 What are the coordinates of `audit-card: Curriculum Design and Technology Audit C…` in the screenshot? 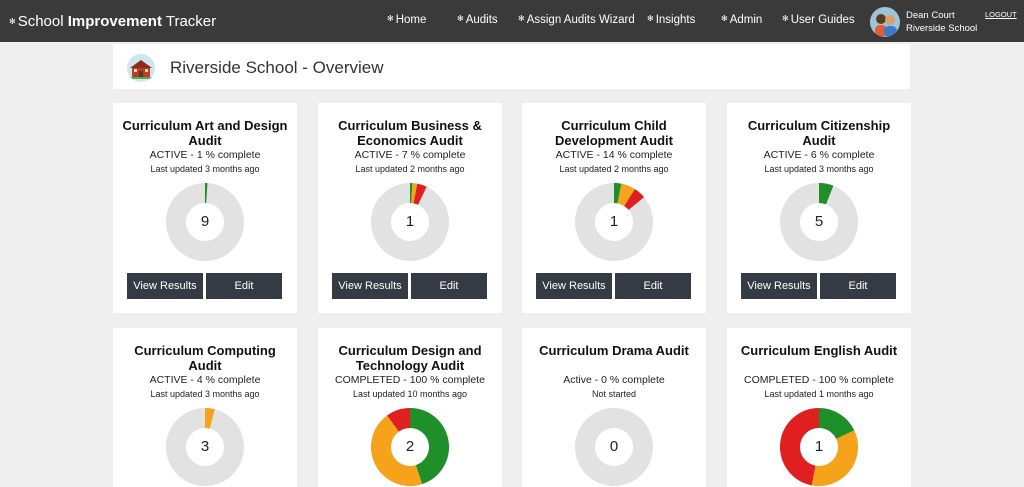 It's located at (410, 407).